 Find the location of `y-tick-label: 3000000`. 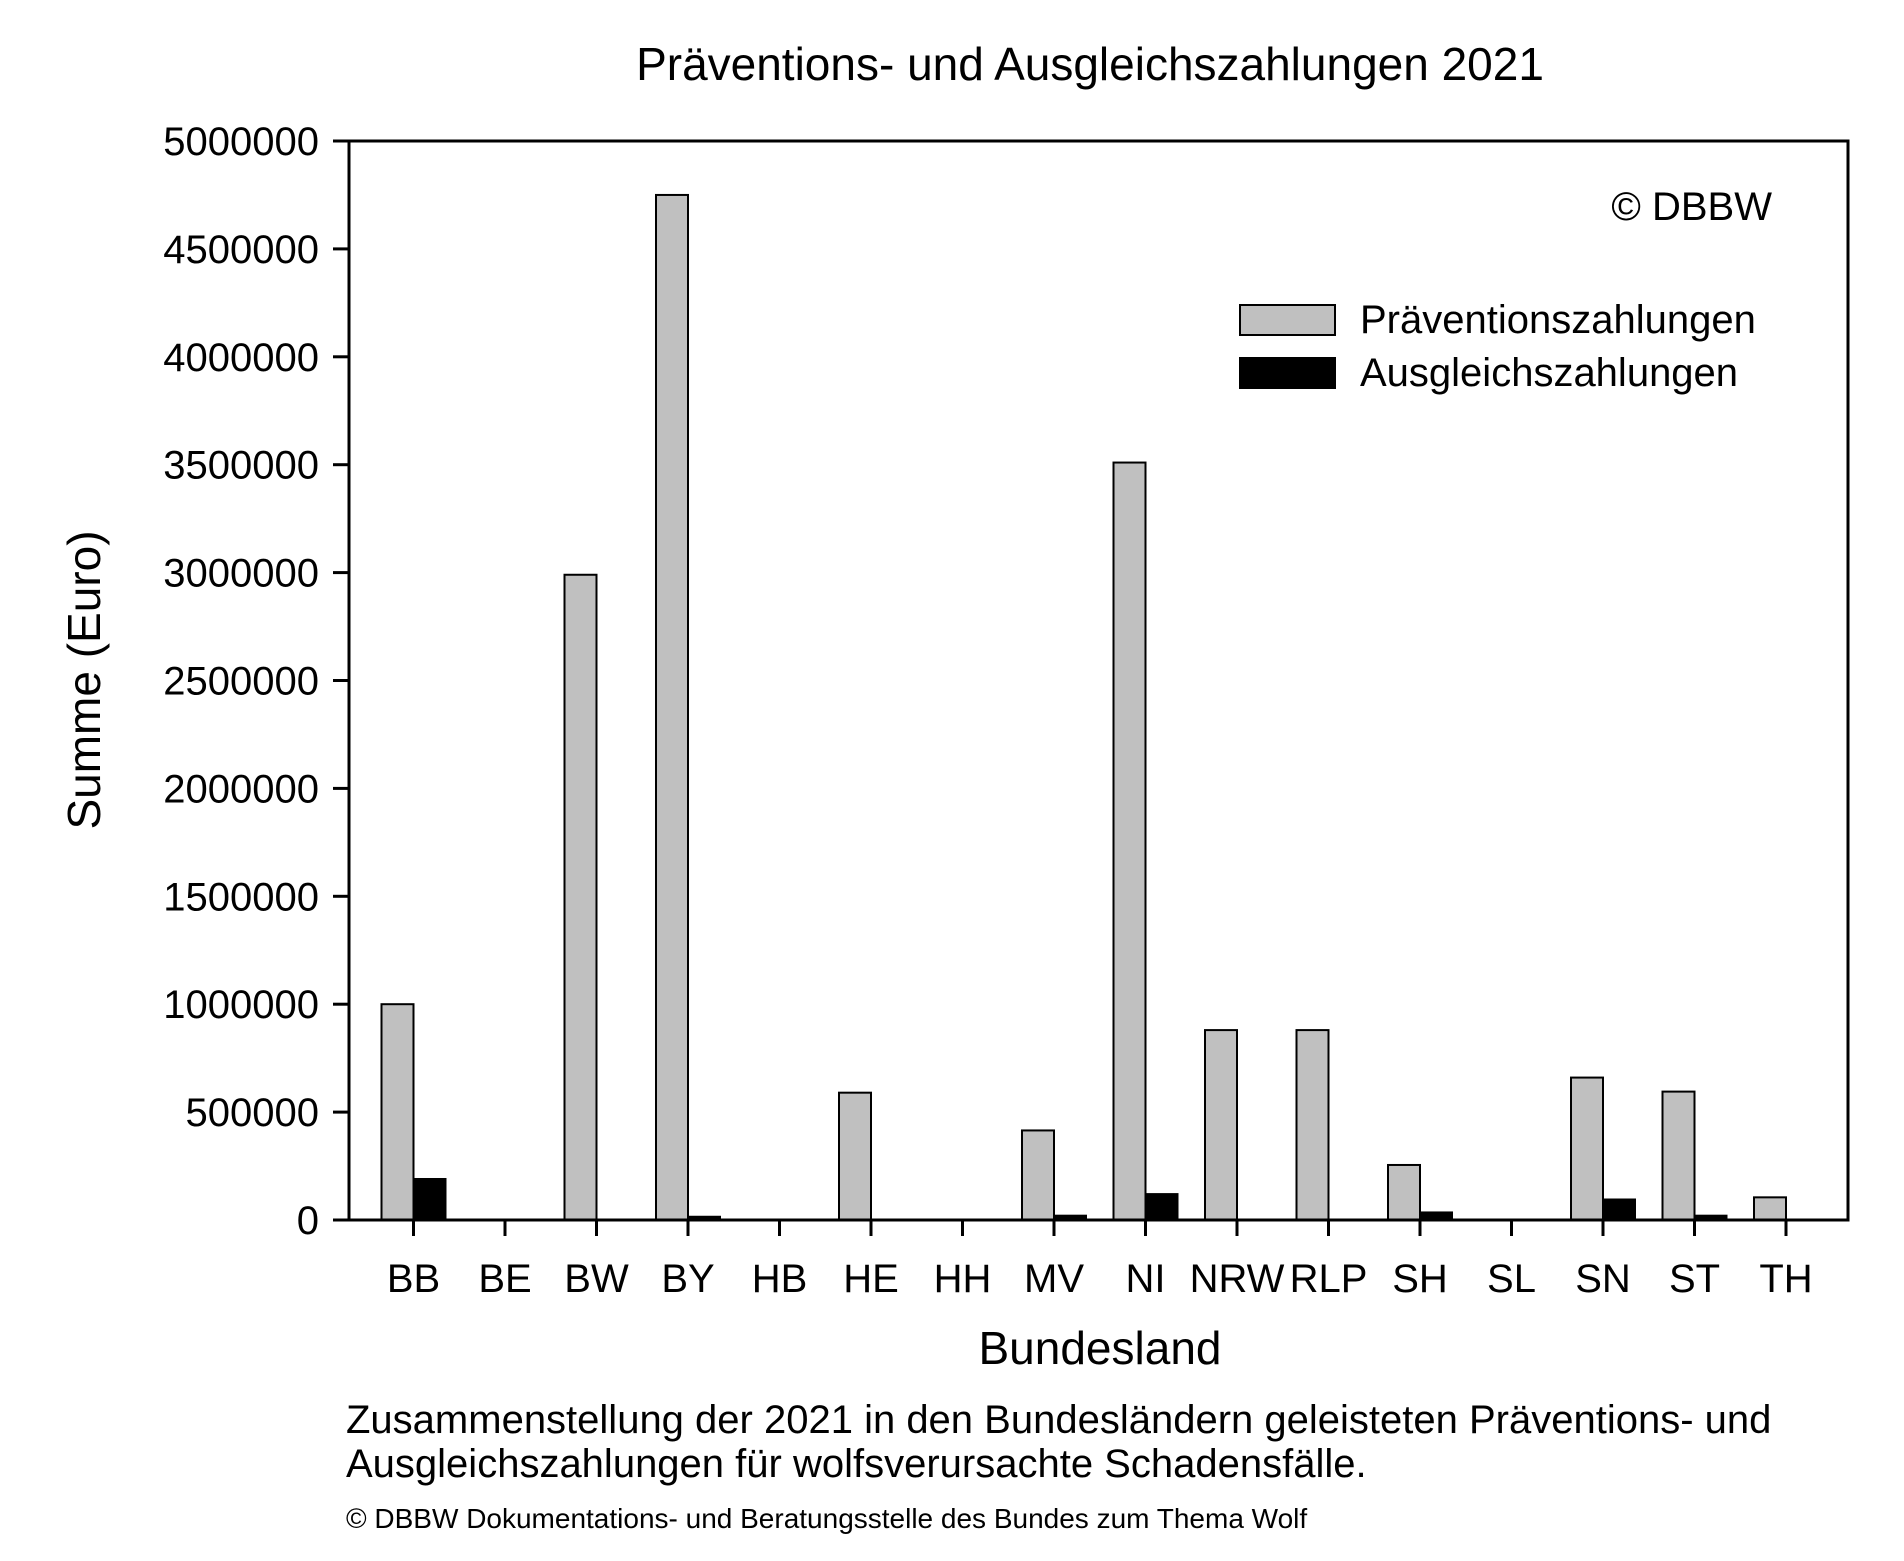

y-tick-label: 3000000 is located at coordinates (241, 574).